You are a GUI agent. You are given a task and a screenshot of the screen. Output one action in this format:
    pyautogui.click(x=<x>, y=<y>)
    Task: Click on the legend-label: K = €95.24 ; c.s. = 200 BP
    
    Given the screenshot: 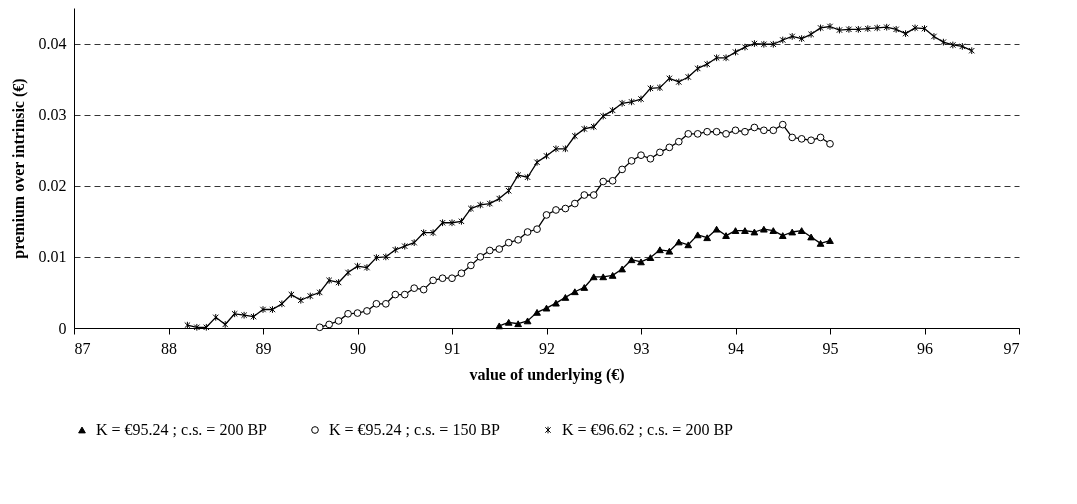 What is the action you would take?
    pyautogui.click(x=182, y=429)
    